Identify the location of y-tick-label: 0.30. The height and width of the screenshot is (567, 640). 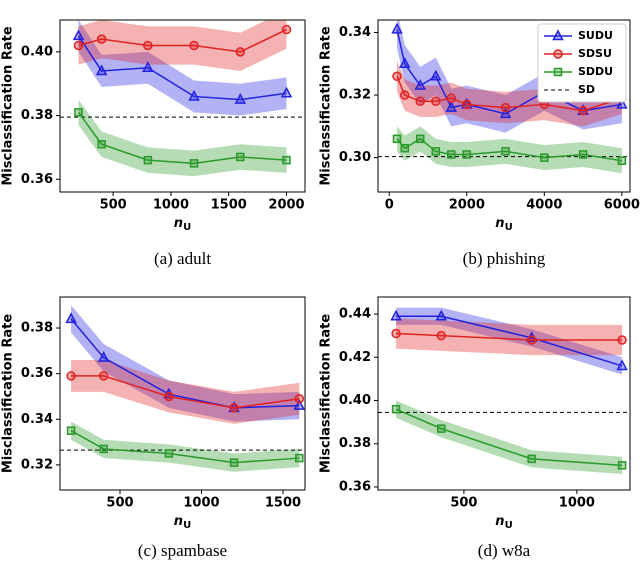
(355, 157).